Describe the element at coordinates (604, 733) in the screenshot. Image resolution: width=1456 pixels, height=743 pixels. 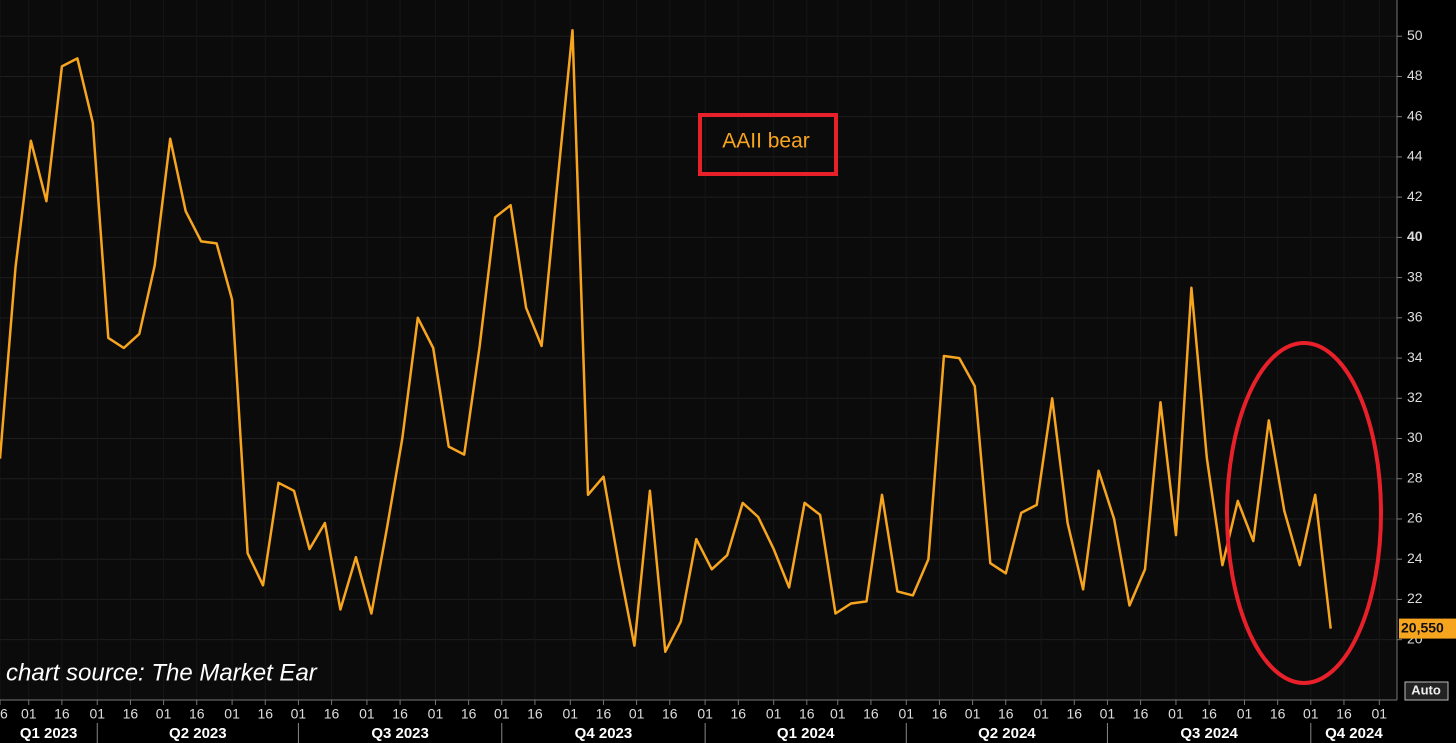
I see `quarter-label: Q4 2023` at that location.